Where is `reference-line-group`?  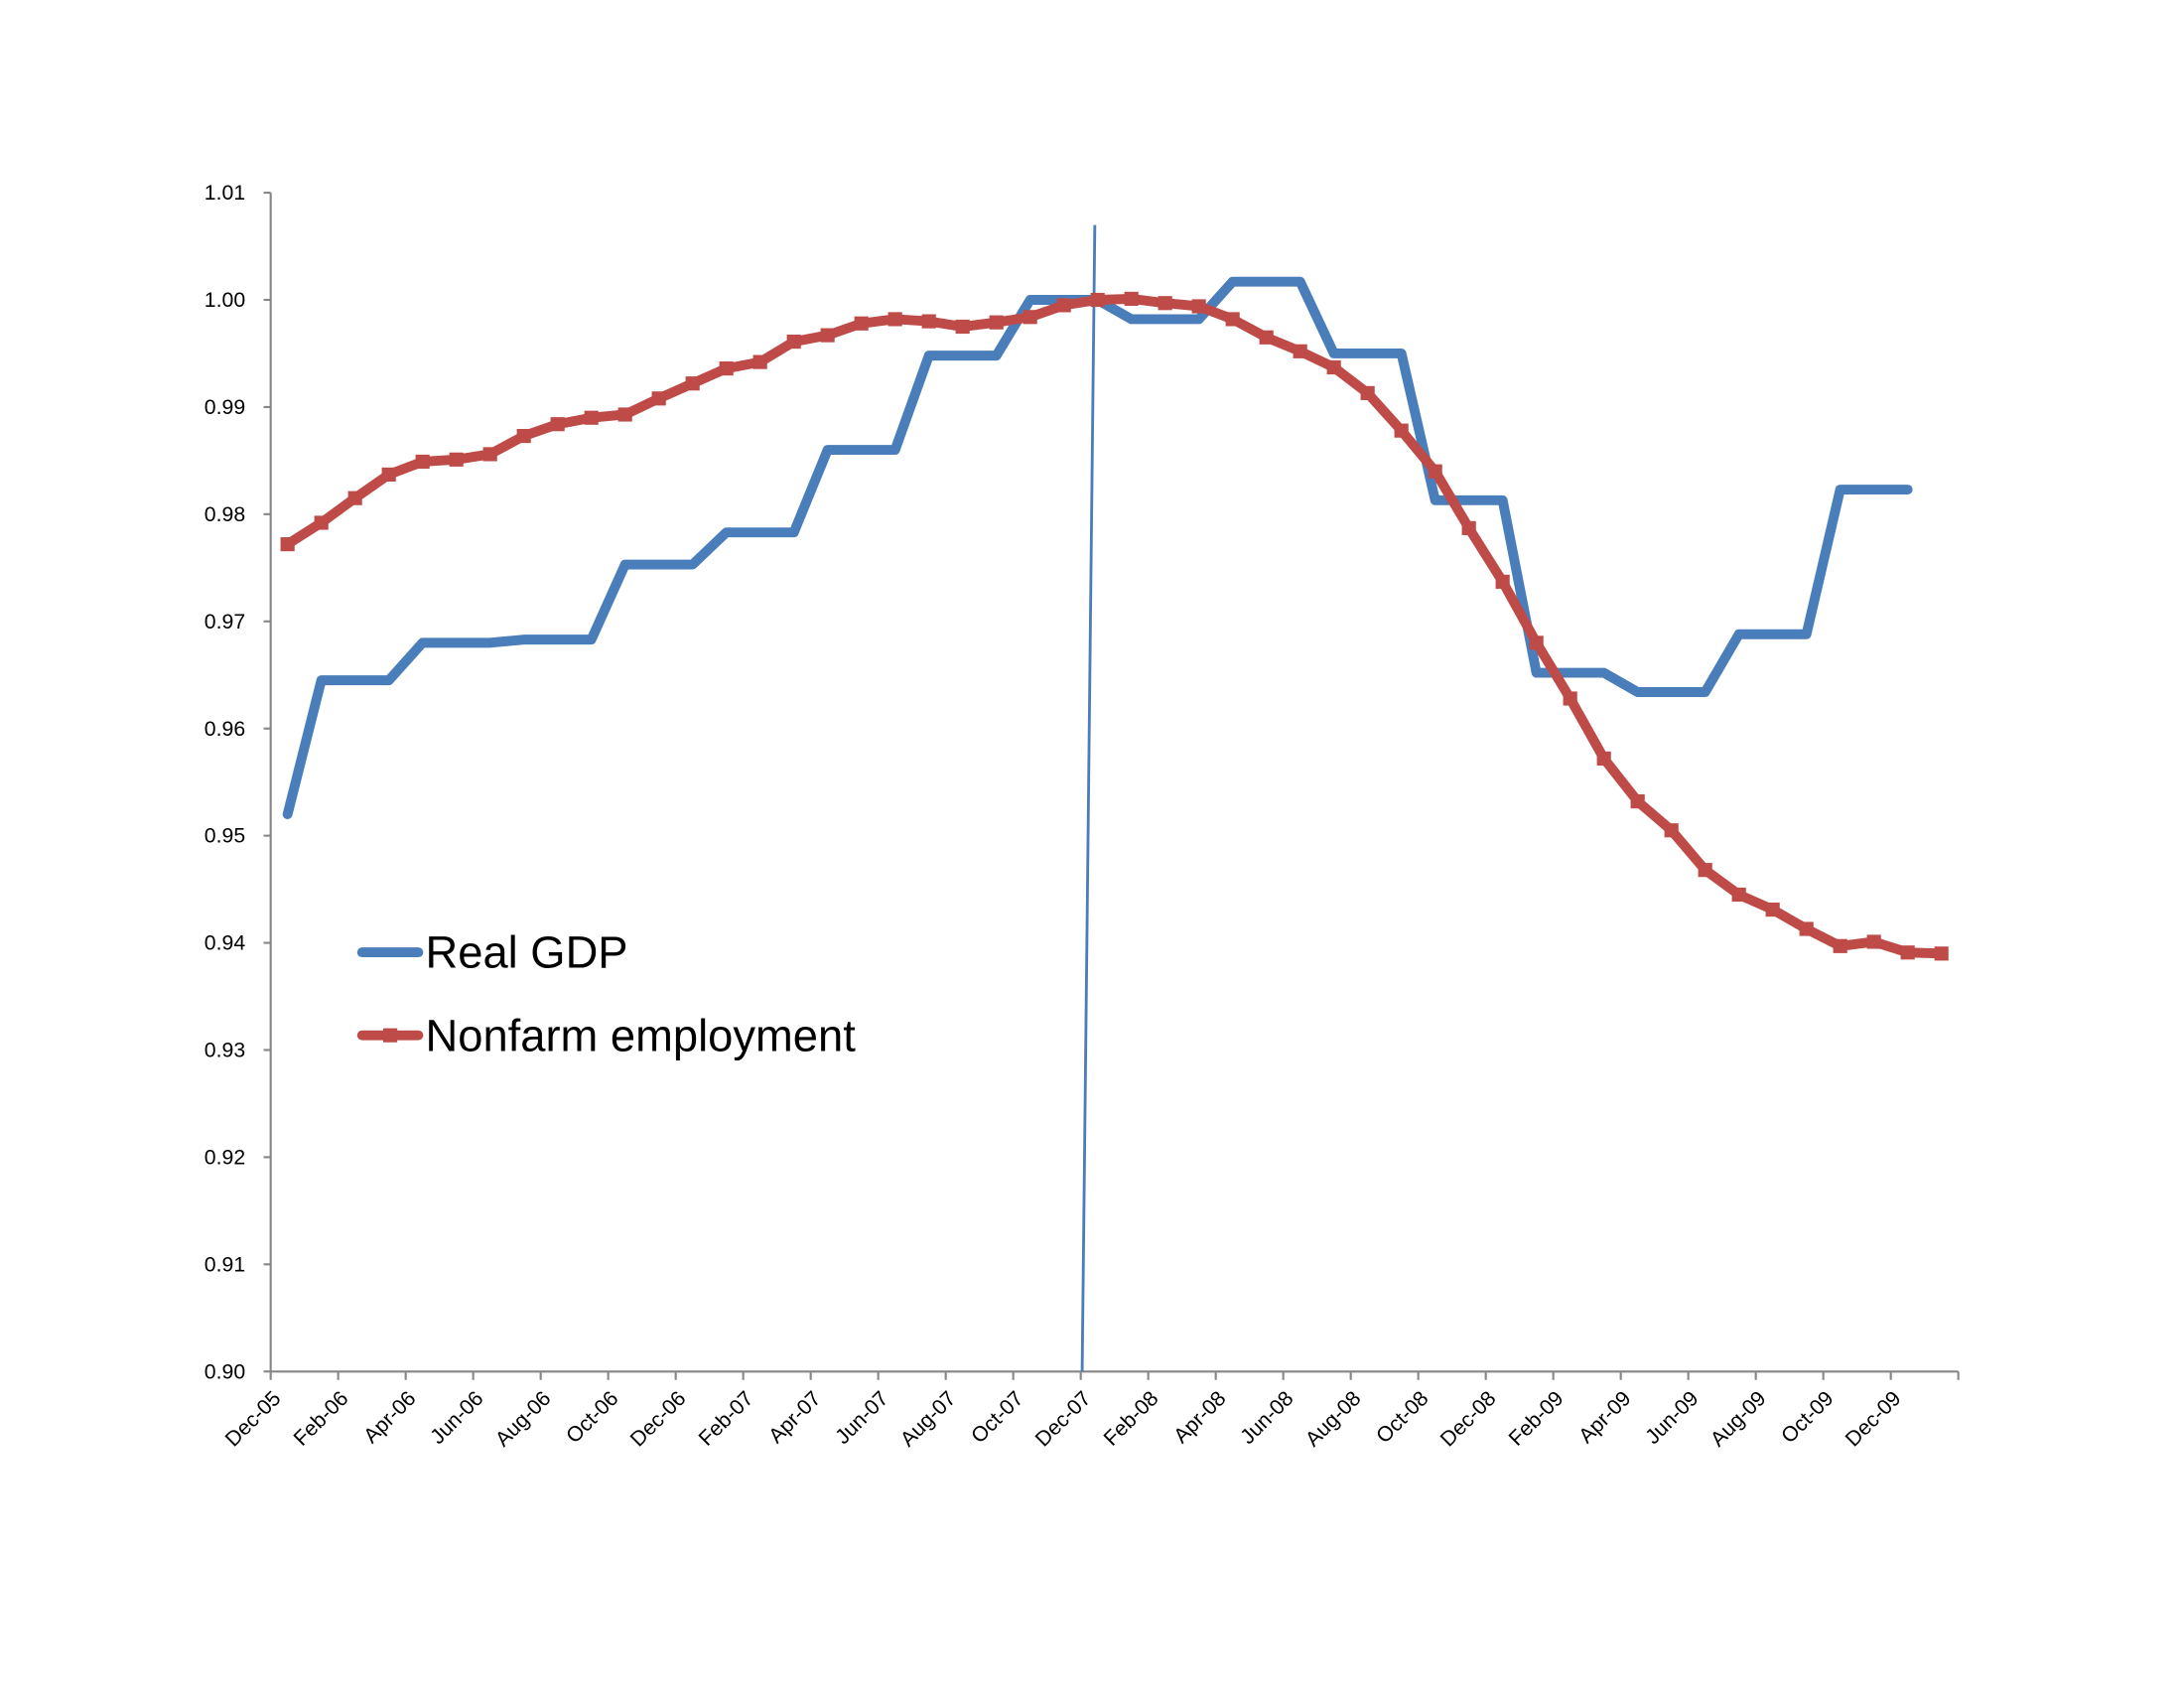 reference-line-group is located at coordinates (1088, 798).